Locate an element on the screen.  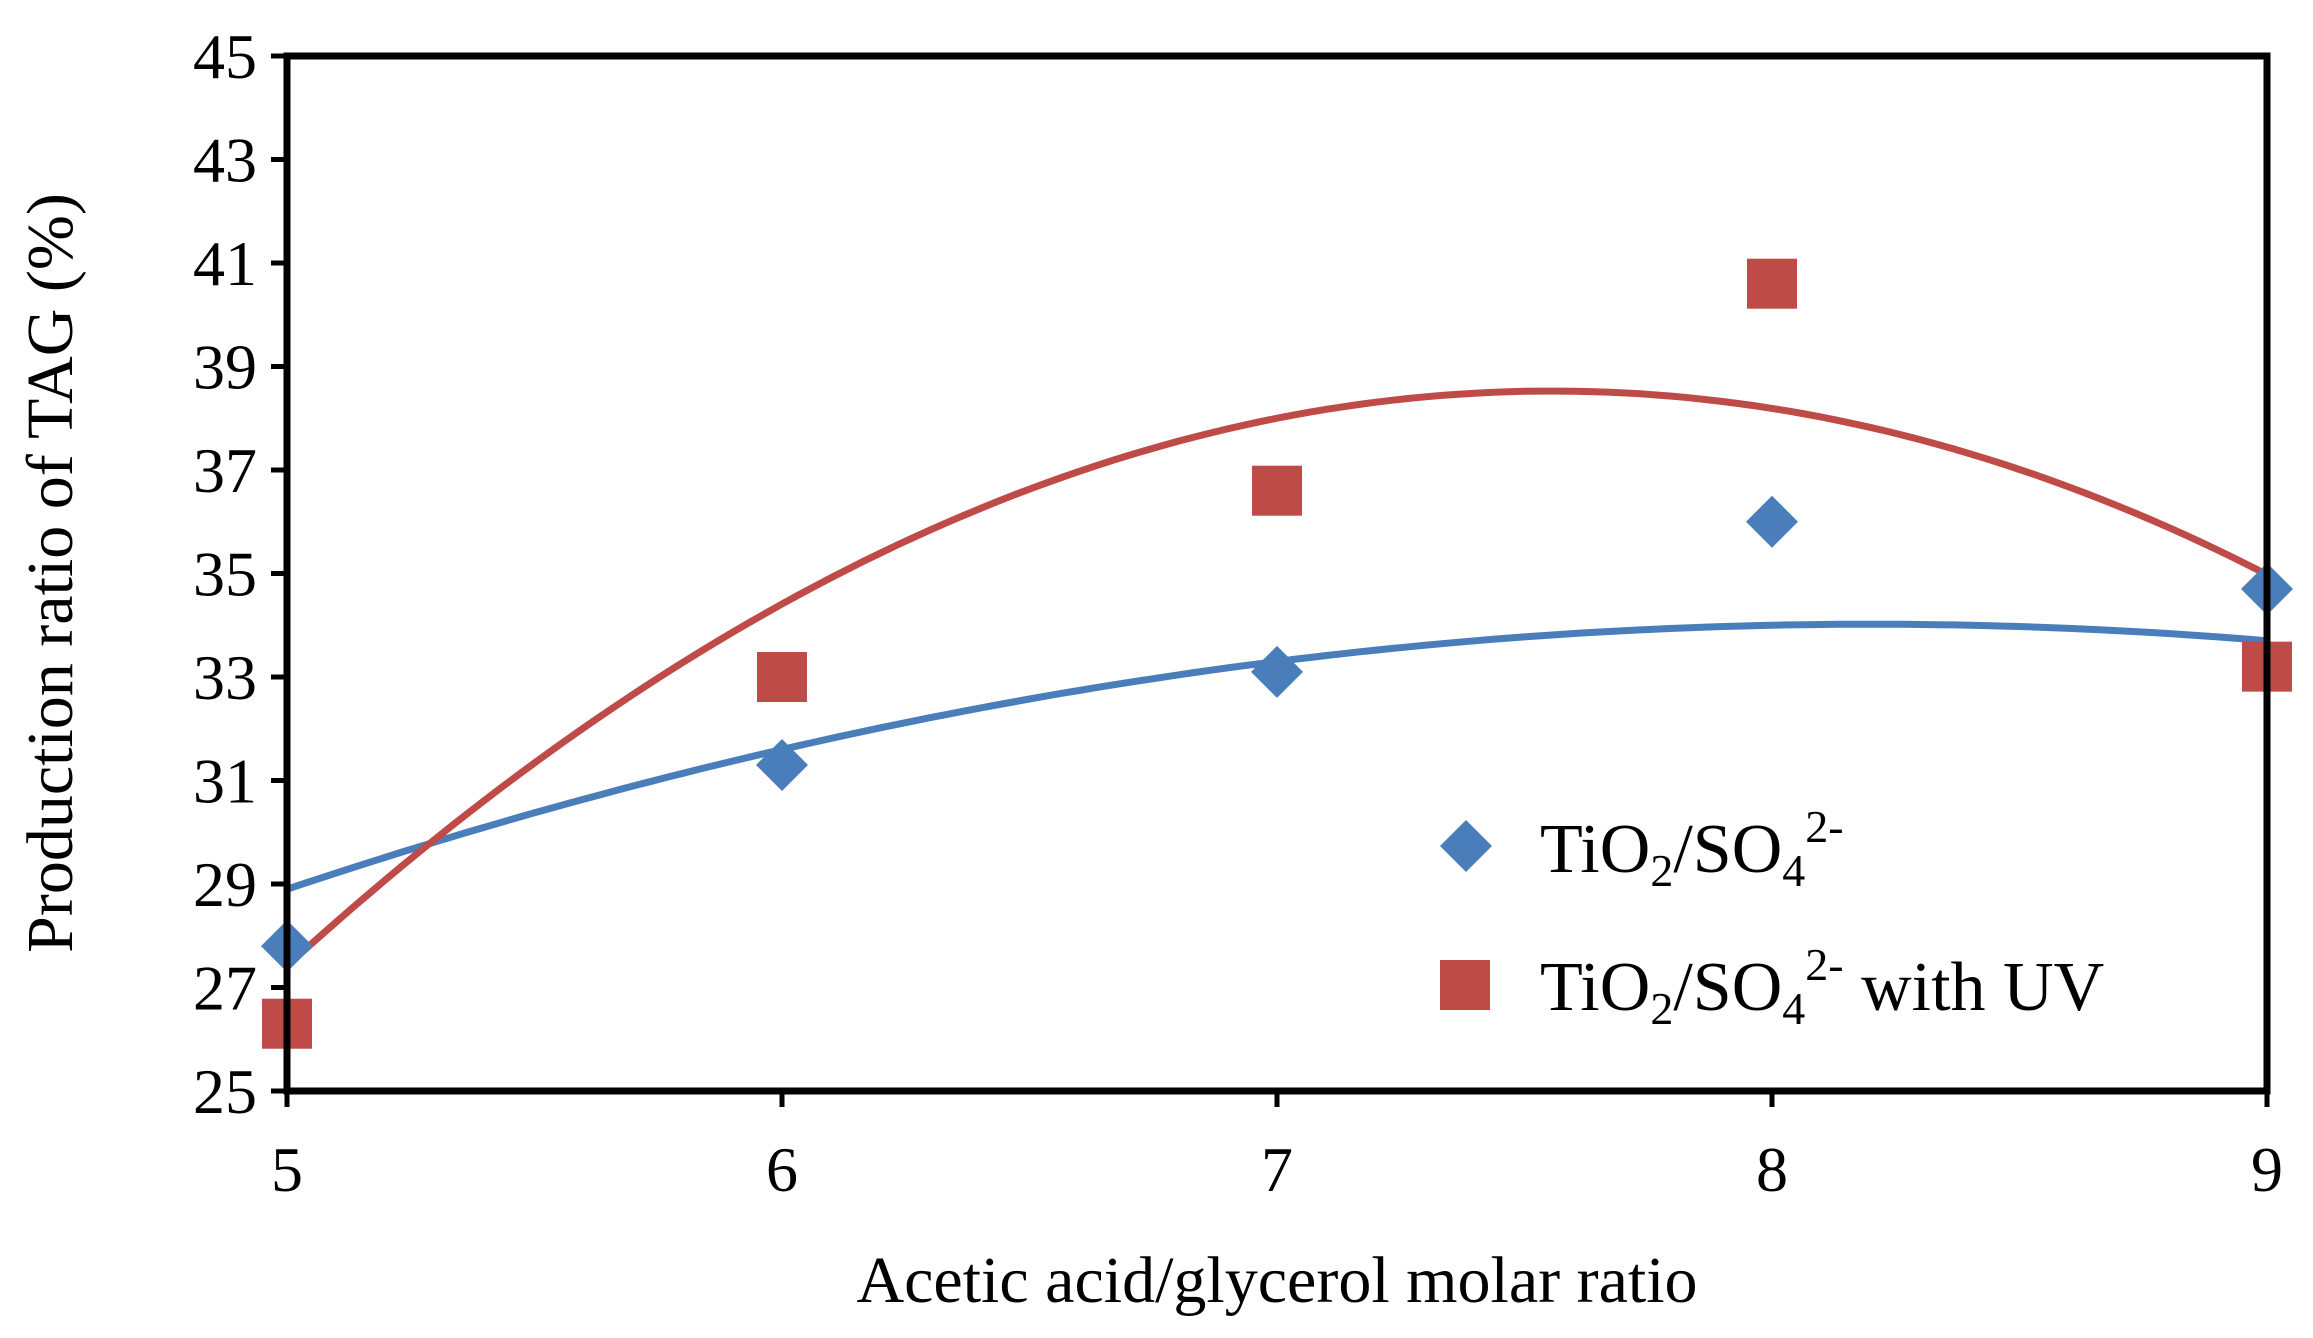
y-axis-title-group: Production ratio of TAG (%) is located at coordinates (50, 573).